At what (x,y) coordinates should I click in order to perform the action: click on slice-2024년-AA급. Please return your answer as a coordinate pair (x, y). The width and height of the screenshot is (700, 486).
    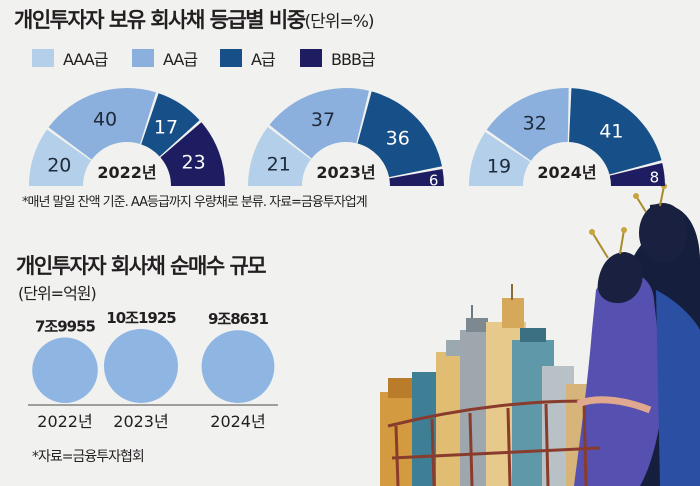
    Looking at the image, I should click on (527, 124).